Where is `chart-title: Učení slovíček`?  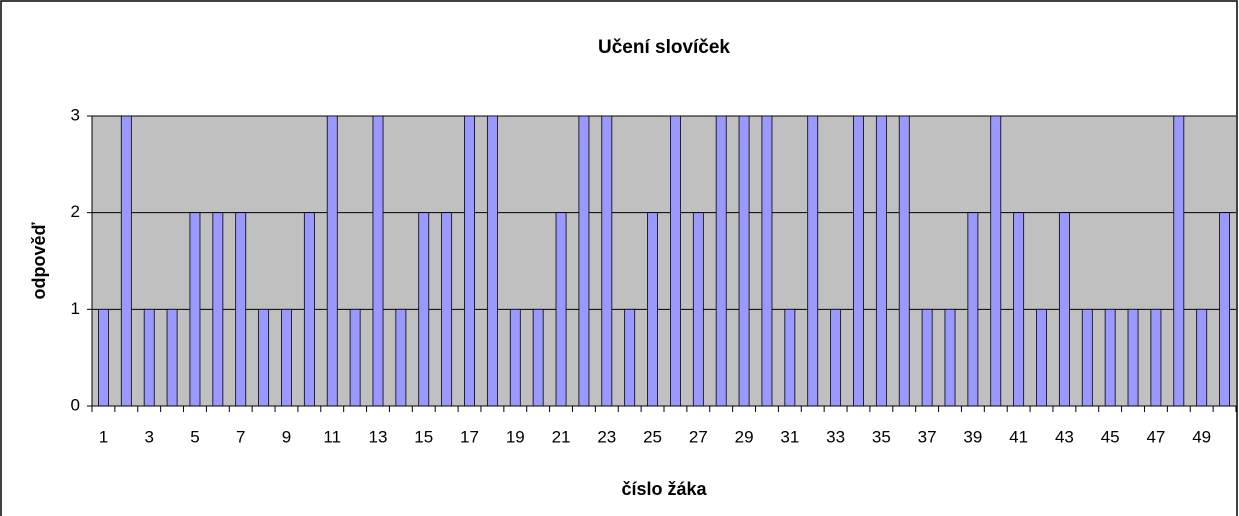
chart-title: Učení slovíček is located at coordinates (664, 47).